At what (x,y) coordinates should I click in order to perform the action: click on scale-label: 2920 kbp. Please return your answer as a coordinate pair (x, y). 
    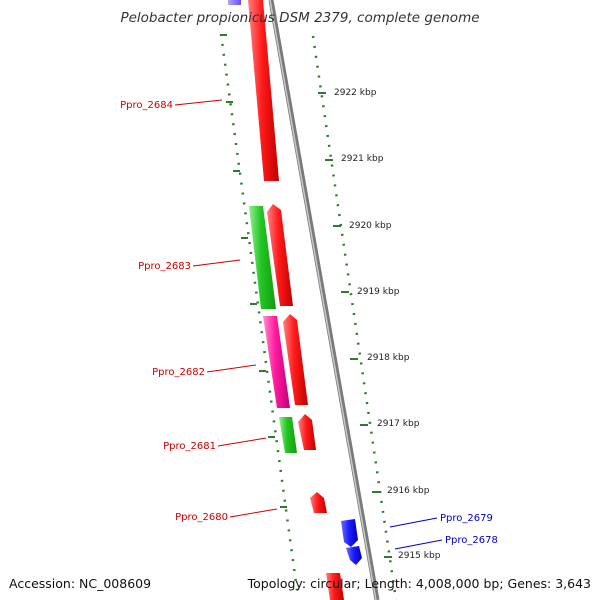
    Looking at the image, I should click on (370, 226).